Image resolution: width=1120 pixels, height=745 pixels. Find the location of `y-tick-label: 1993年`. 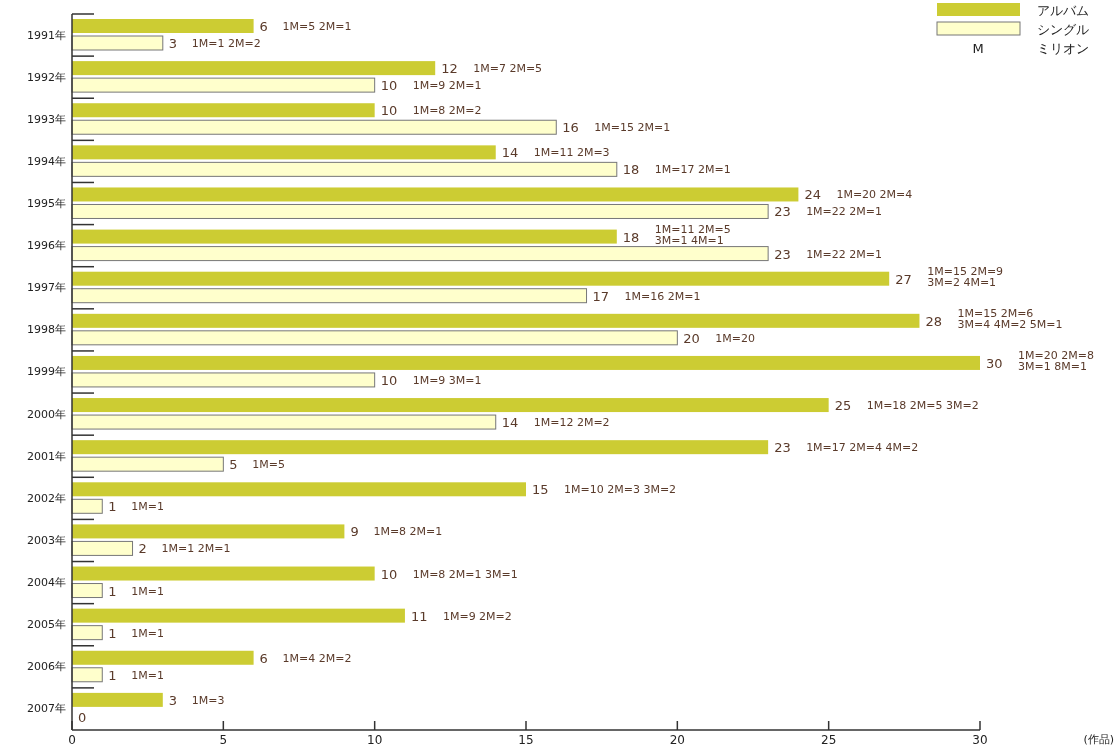

y-tick-label: 1993年 is located at coordinates (46, 119).